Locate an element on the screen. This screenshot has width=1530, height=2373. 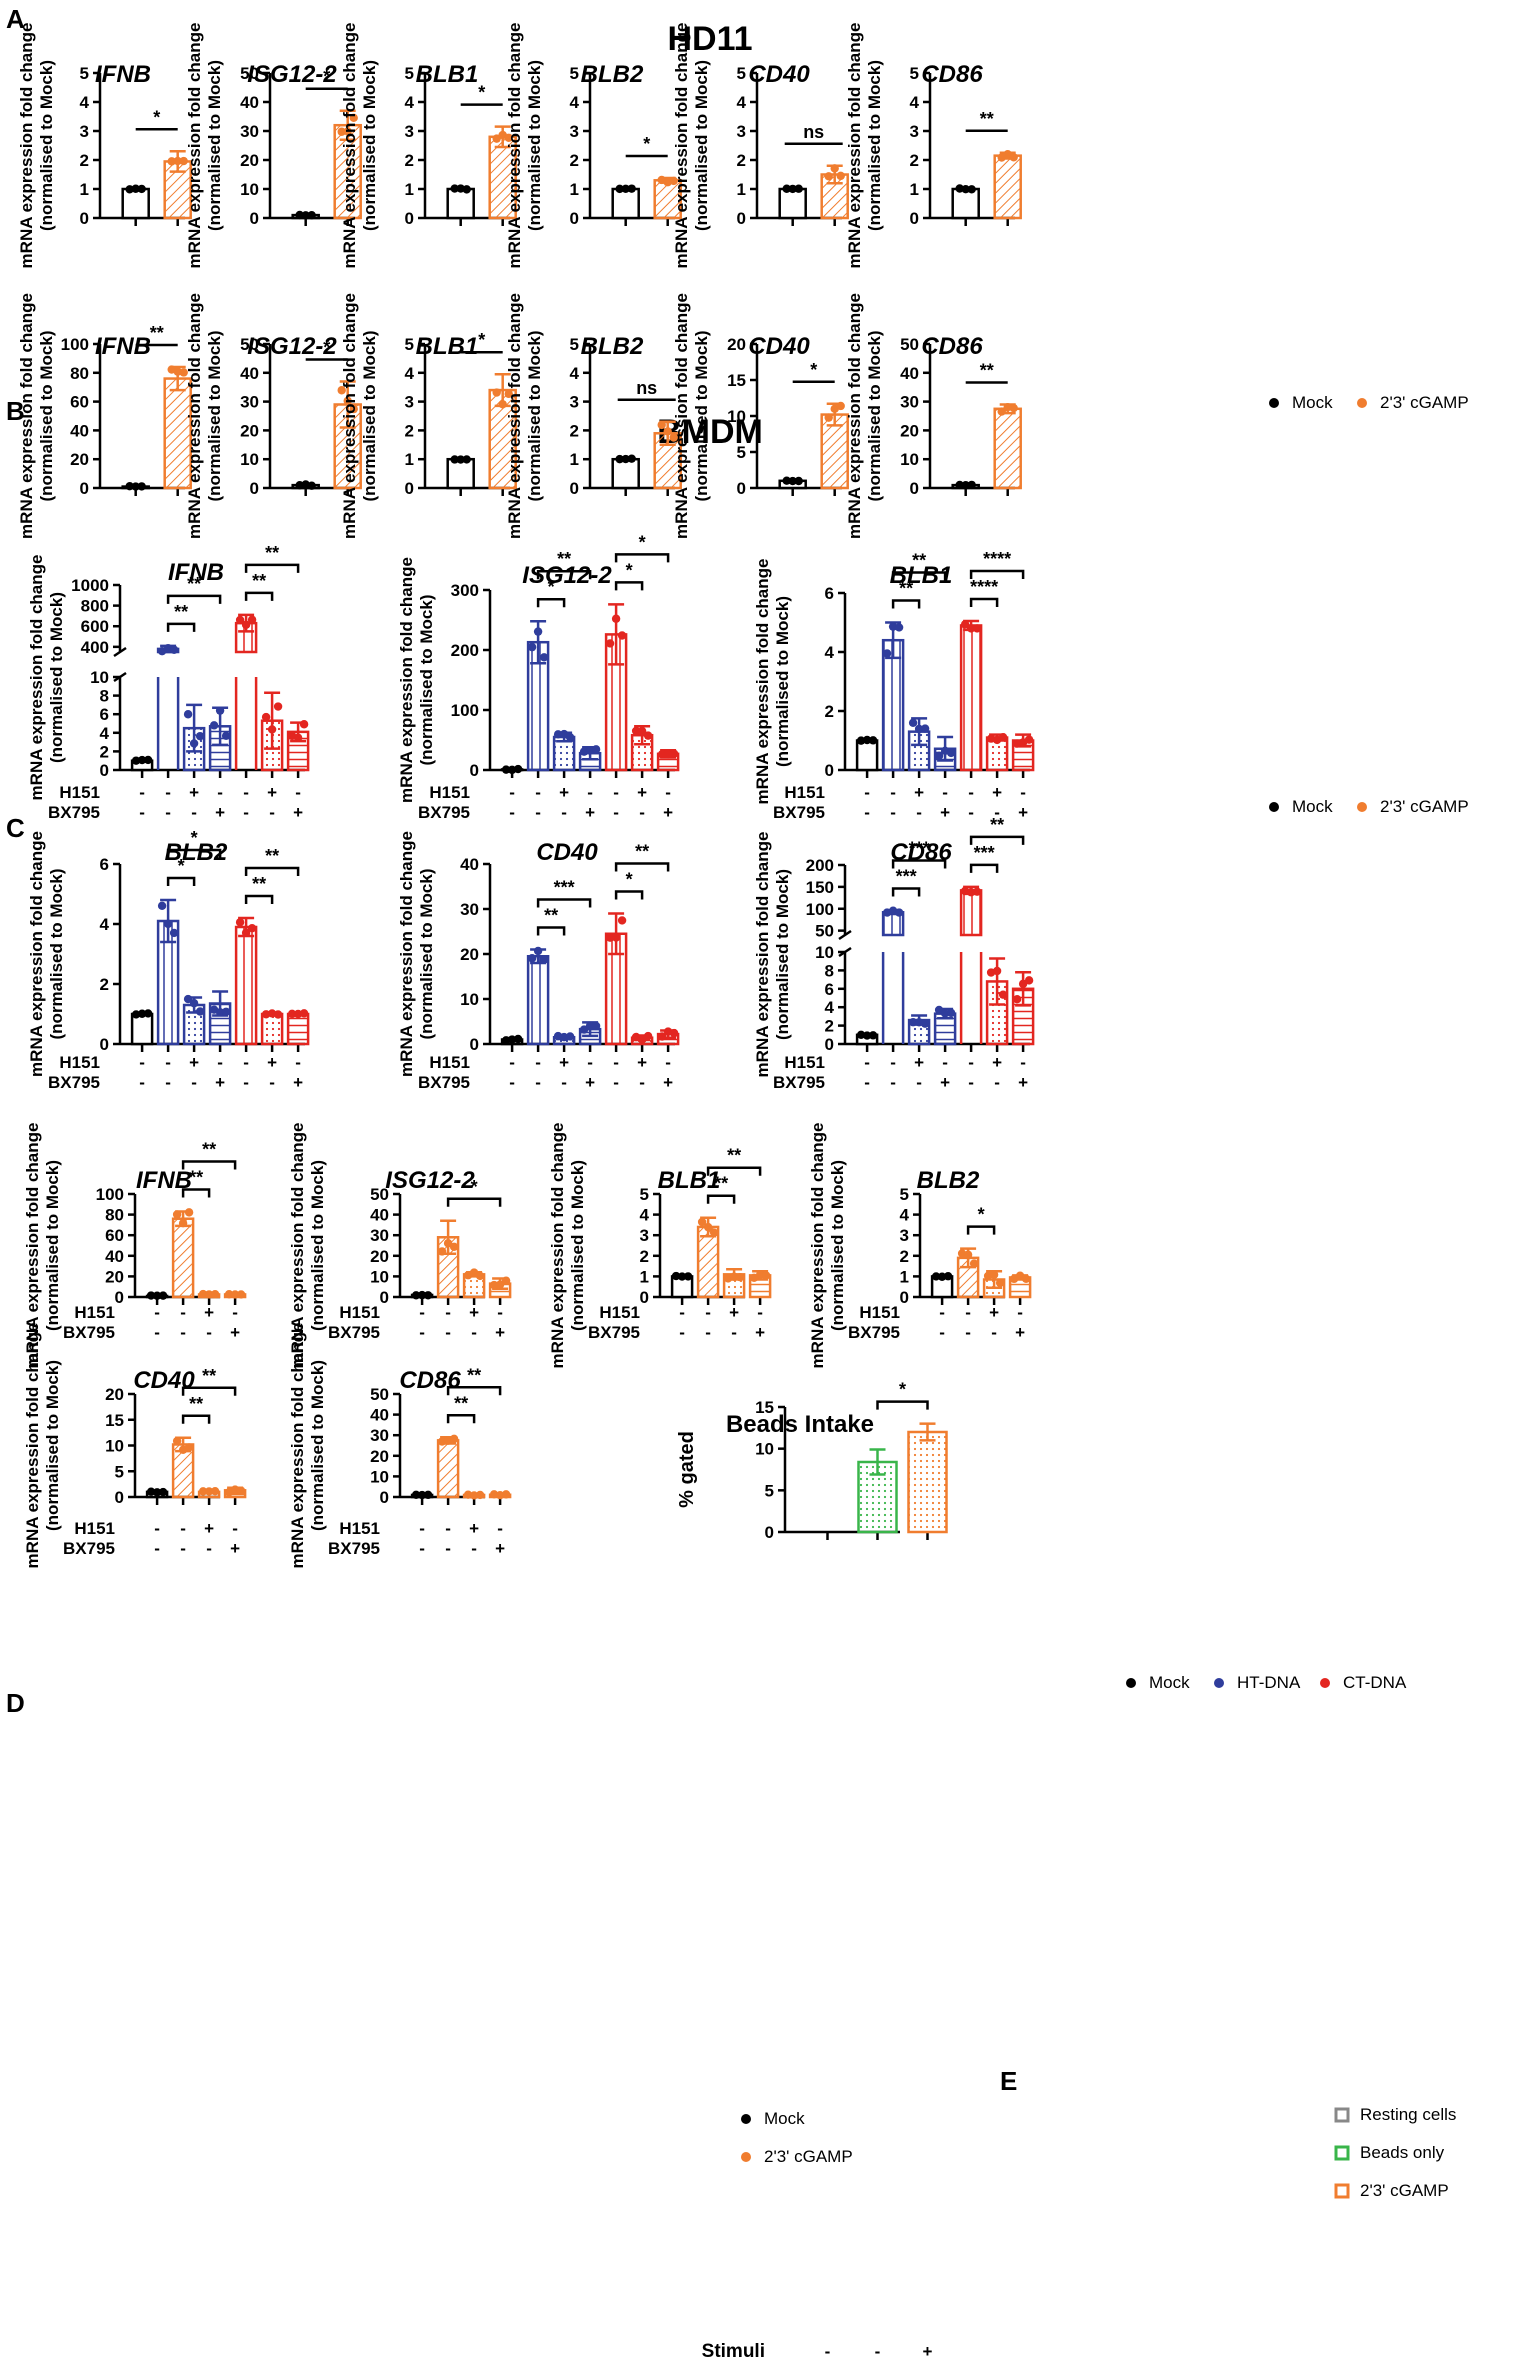
legend-label: CT-DNA is located at coordinates (1375, 1682).